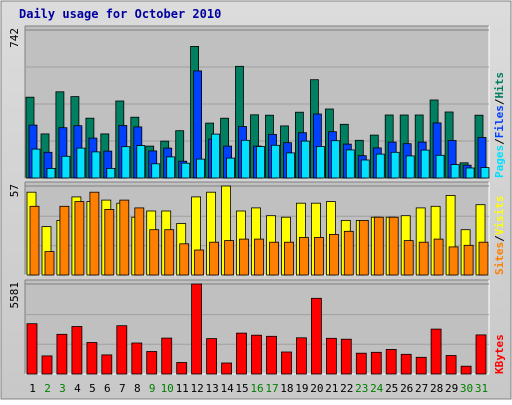 Image resolution: width=512 pixels, height=405 pixels. What do you see at coordinates (499, 258) in the screenshot?
I see `legend-entry: Sites` at bounding box center [499, 258].